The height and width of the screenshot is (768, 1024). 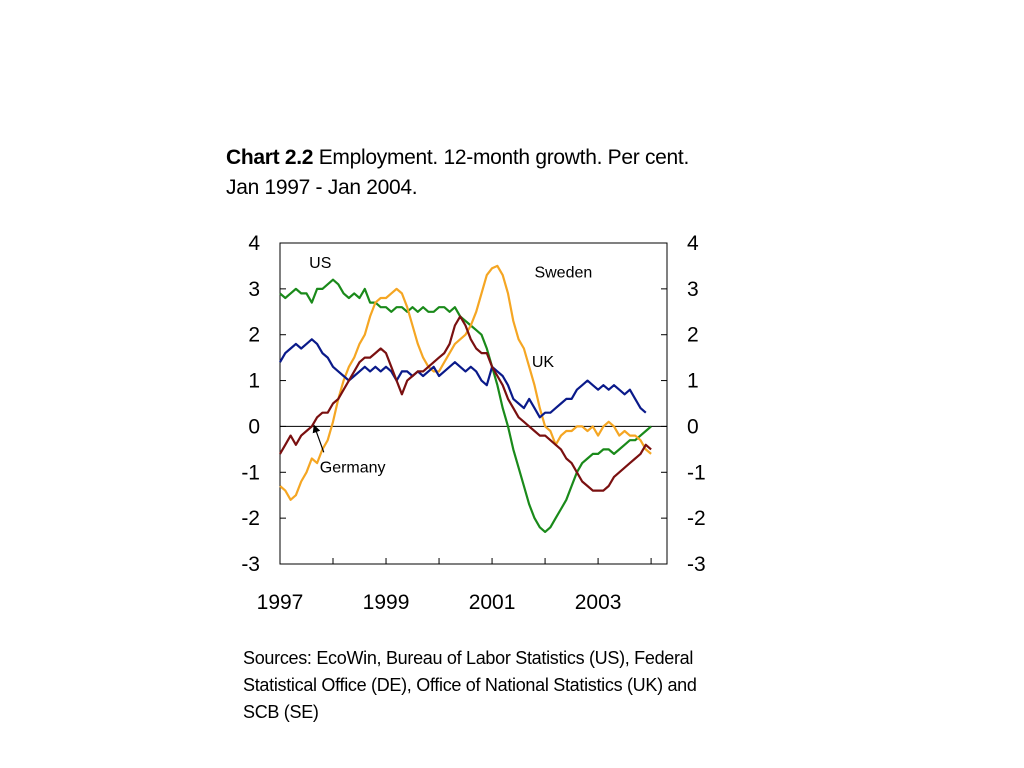 I want to click on y-tick-label-right: -3, so click(x=696, y=564).